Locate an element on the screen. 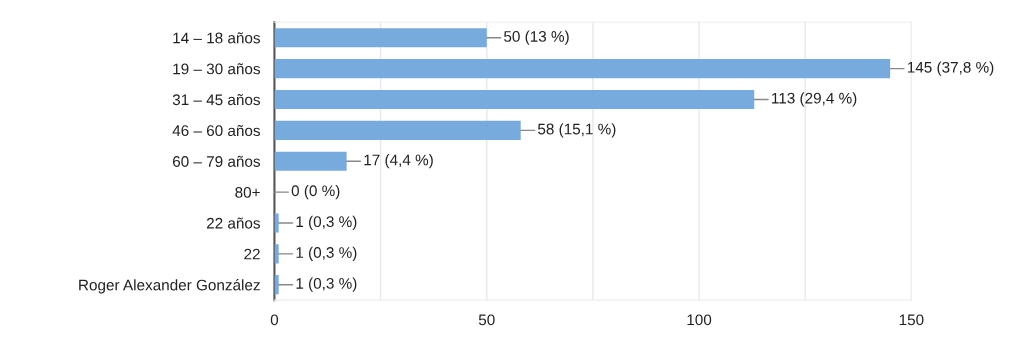 This screenshot has width=1024, height=343. data-label: 50 (13 %) is located at coordinates (536, 37).